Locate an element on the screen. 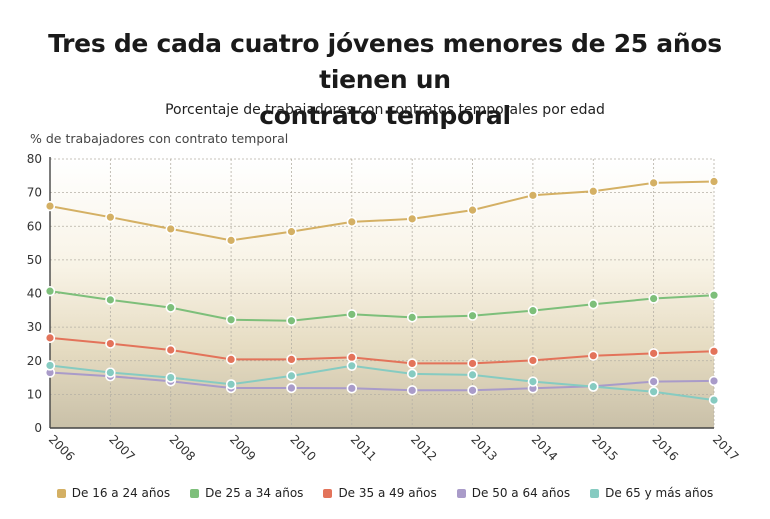  y-axis-label: % de trabajadores con contrato temporal is located at coordinates (159, 138).